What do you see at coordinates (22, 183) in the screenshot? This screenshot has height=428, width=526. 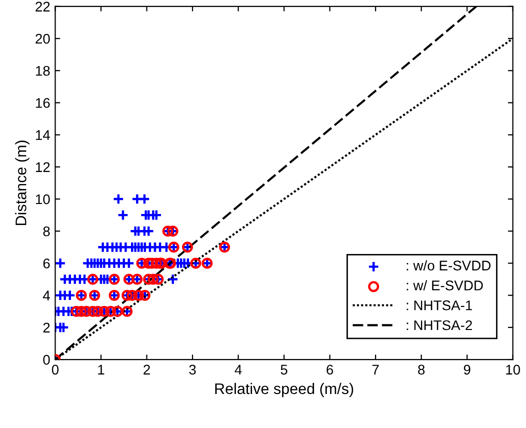 I see `y-axis-title: Distance (m)` at bounding box center [22, 183].